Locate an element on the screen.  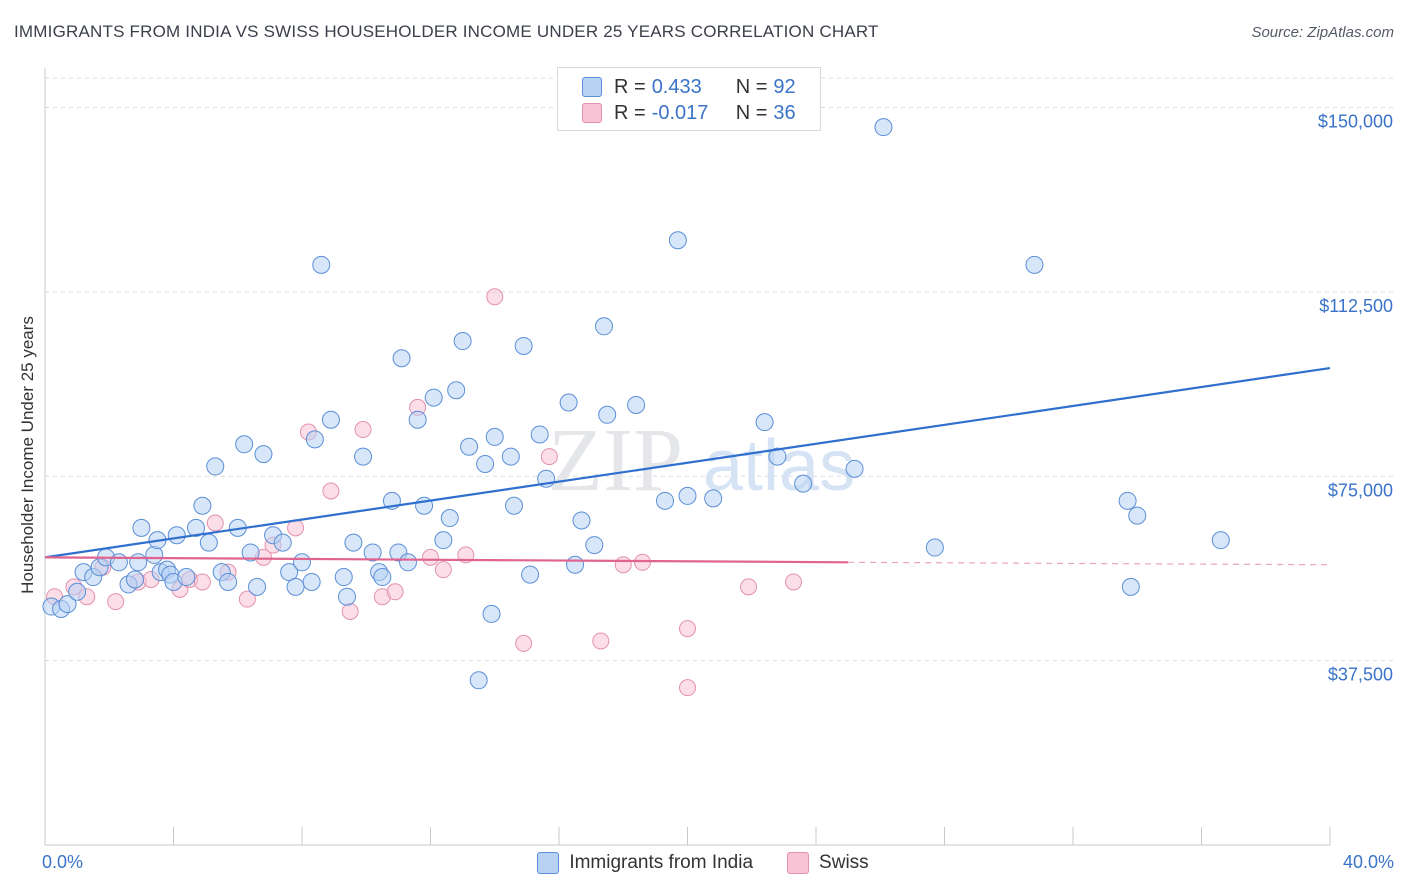
y-tick-label: $112,500 is located at coordinates (1356, 306).